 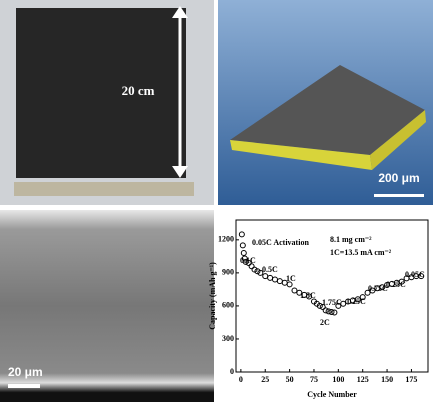 What do you see at coordinates (398, 178) in the screenshot?
I see `scale-label: 200 μm` at bounding box center [398, 178].